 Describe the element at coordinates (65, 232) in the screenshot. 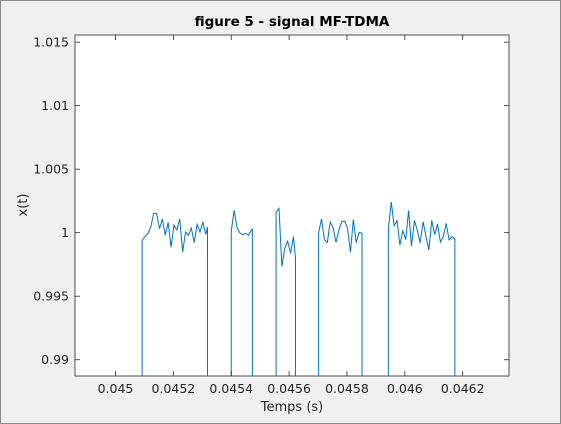

I see `y-tick-label: 1` at that location.